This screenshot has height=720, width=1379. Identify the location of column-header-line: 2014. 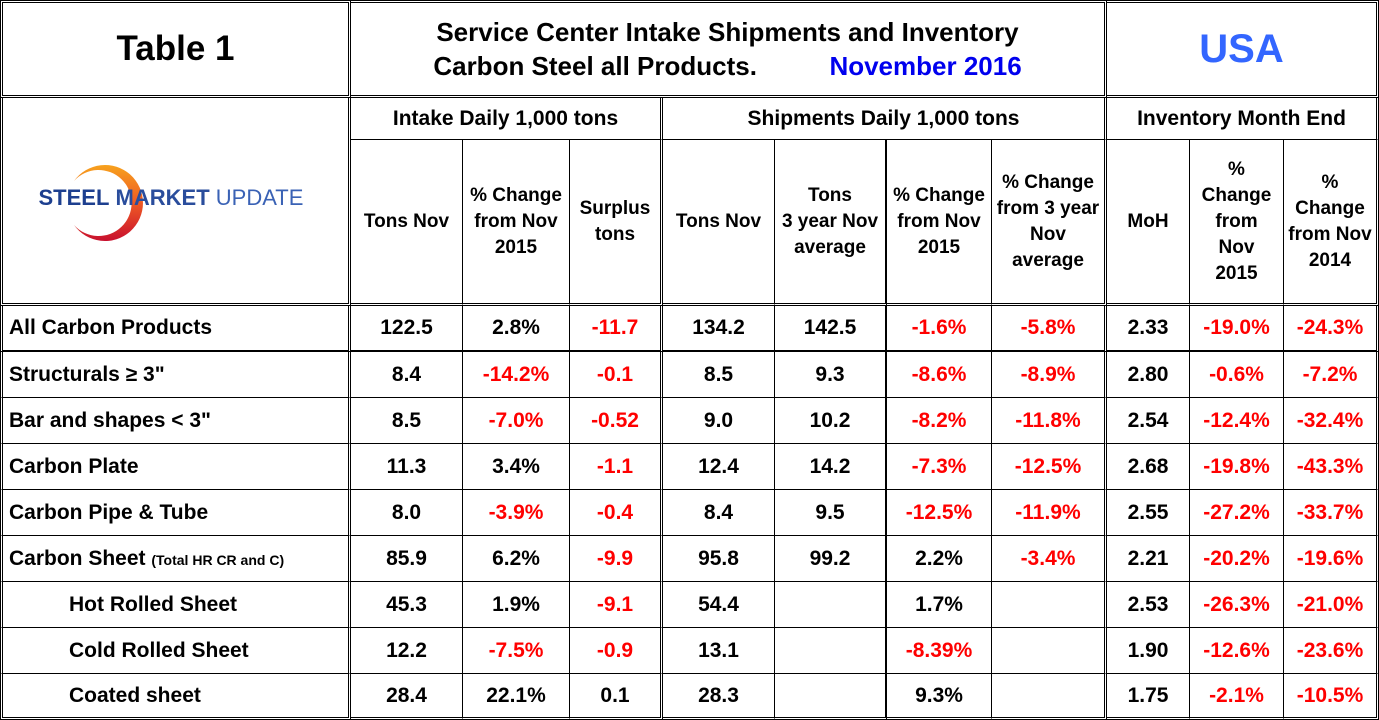
(1330, 260).